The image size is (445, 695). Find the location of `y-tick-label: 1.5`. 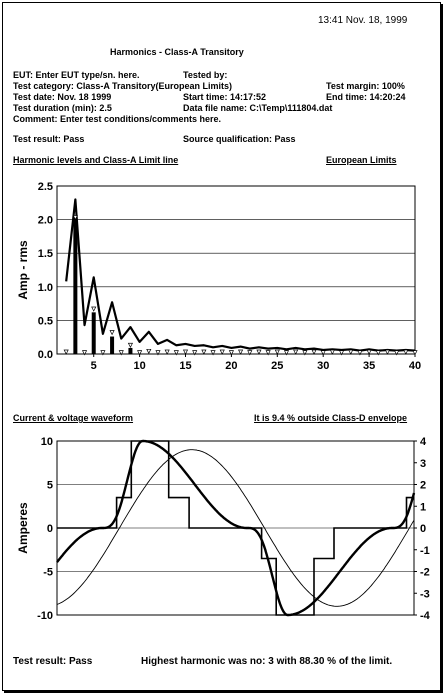

y-tick-label: 1.5 is located at coordinates (45, 254).